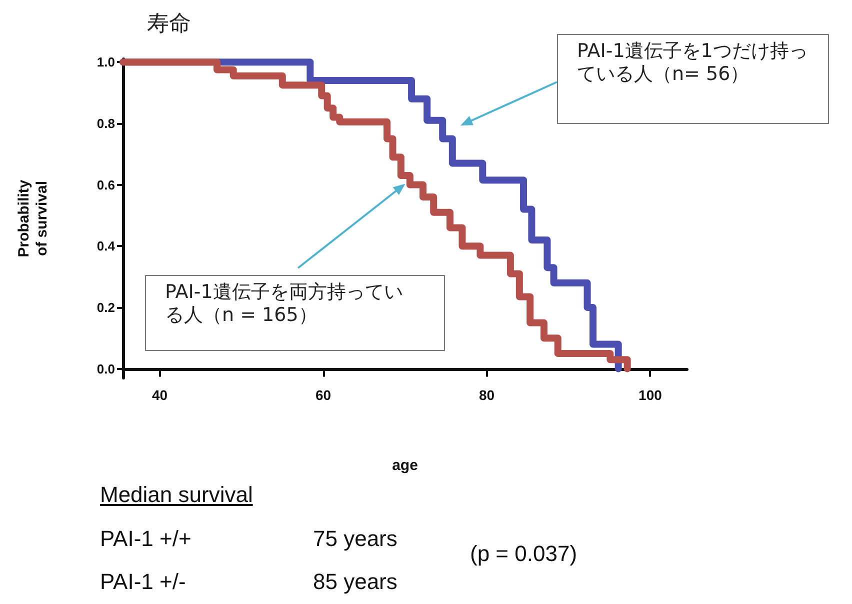 The height and width of the screenshot is (604, 852). I want to click on text: 75 years, so click(355, 539).